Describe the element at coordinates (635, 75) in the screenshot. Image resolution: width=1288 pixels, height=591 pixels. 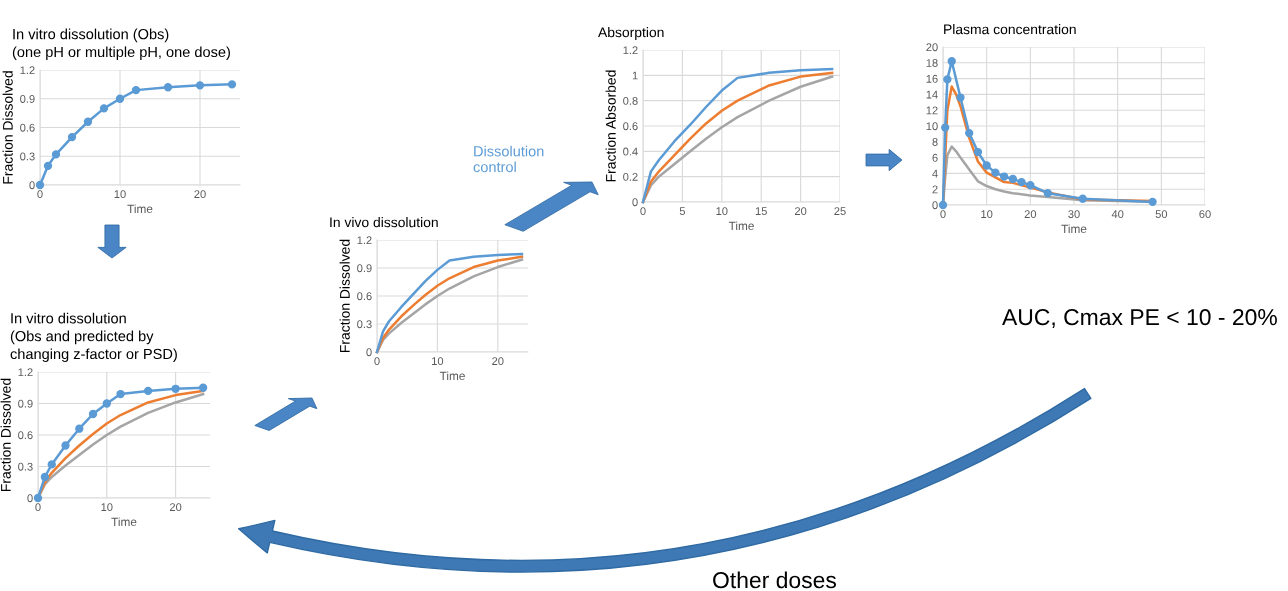
I see `y-tick-label: 1` at that location.